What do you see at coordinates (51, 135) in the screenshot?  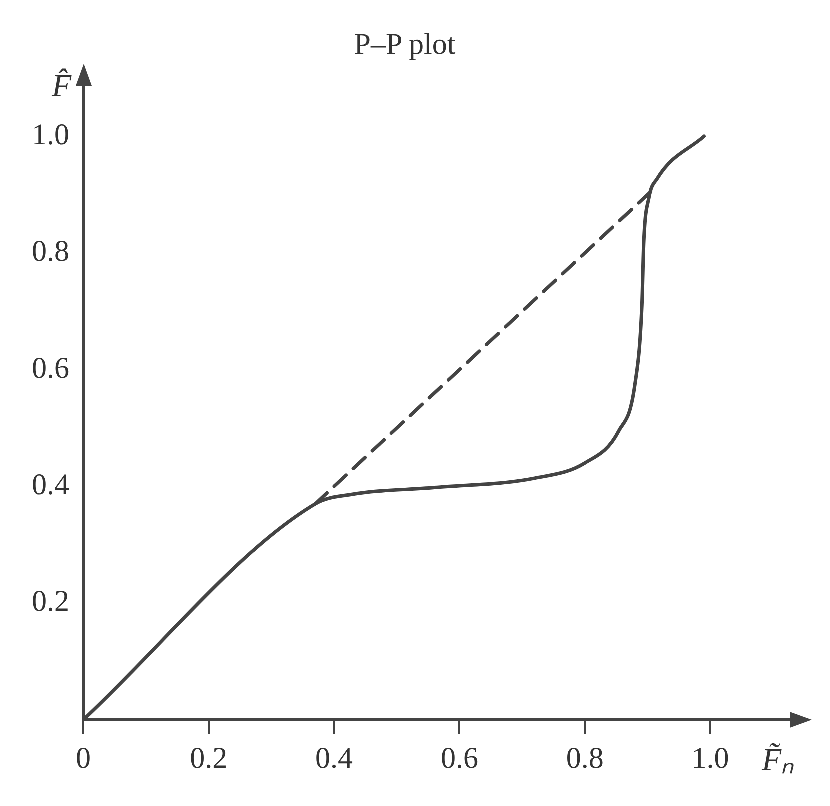 I see `y-tick-label: 1.0` at bounding box center [51, 135].